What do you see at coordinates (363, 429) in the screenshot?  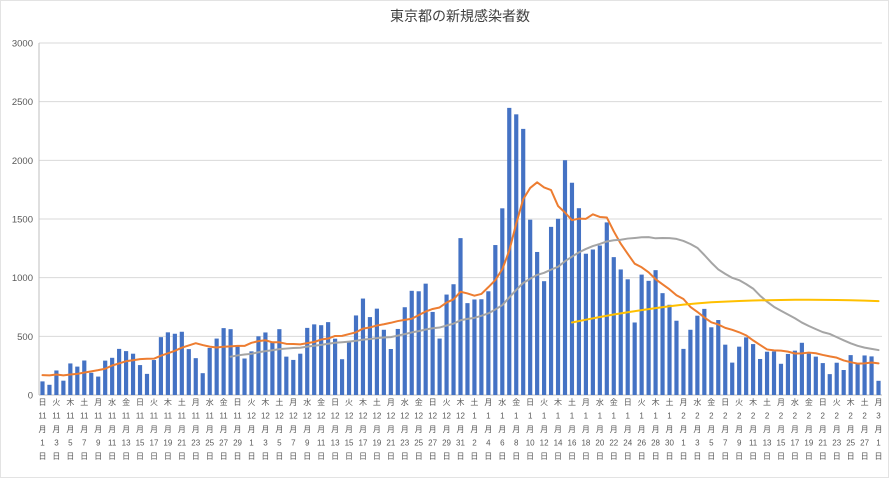 I see `x-axis-tick-label: 木 12 月 17 日` at bounding box center [363, 429].